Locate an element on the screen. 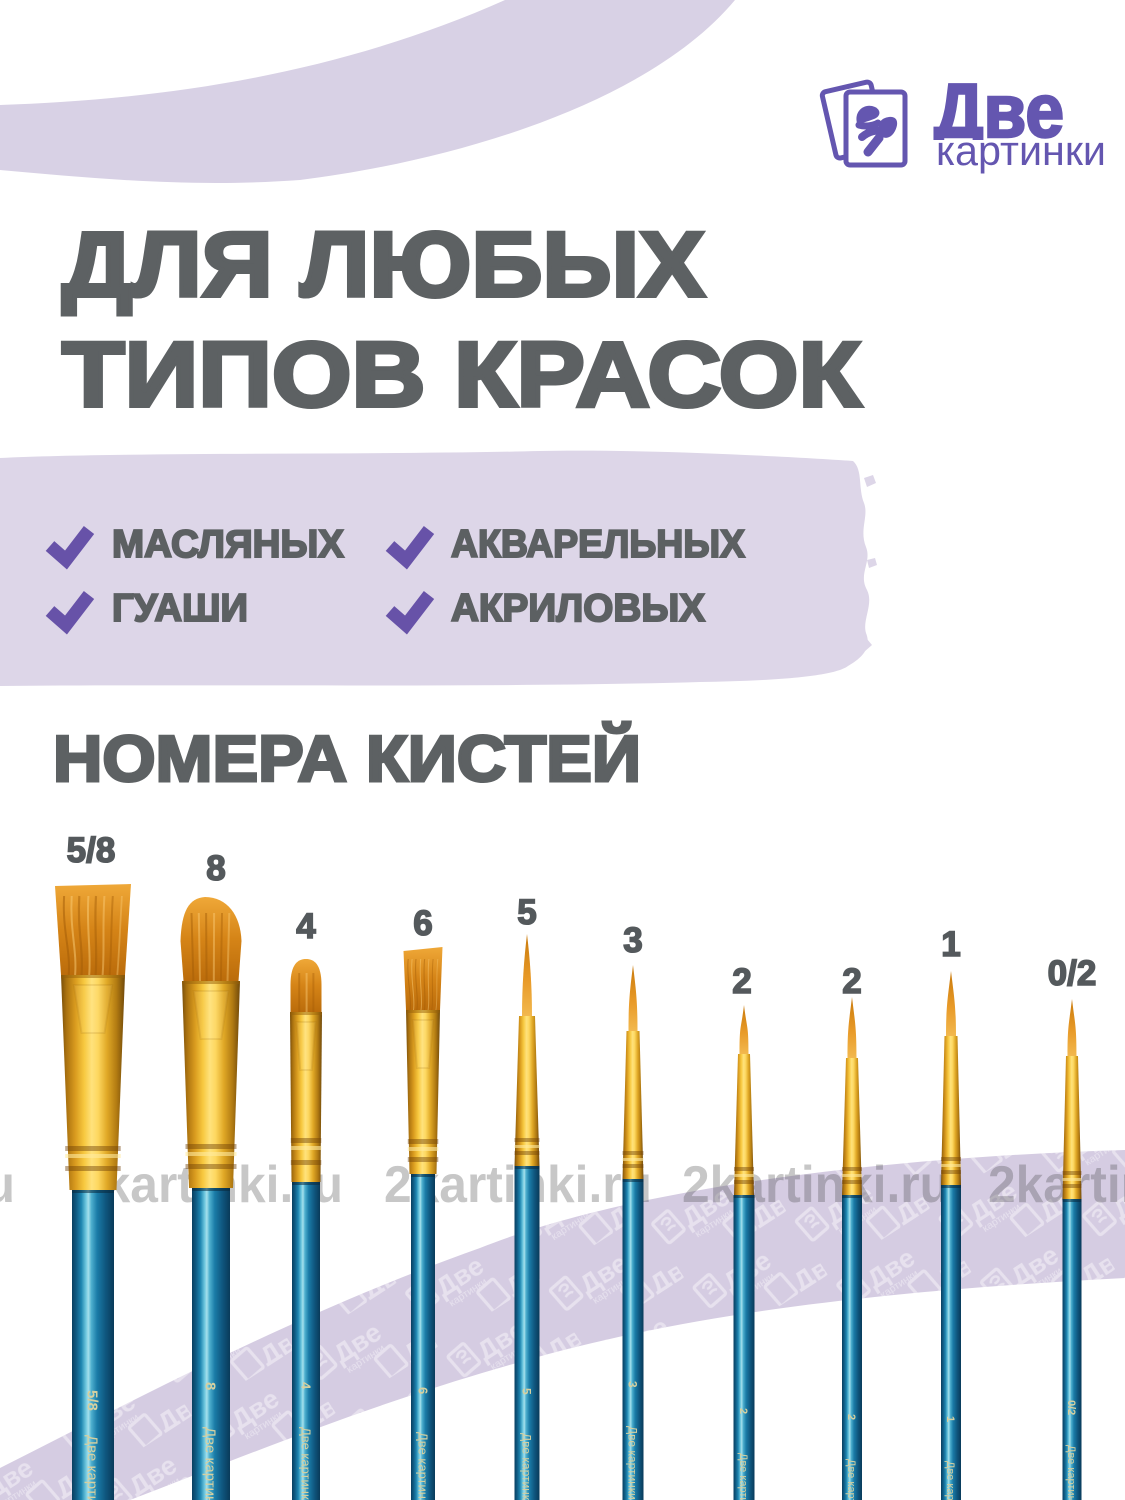 Image resolution: width=1125 pixels, height=1500 pixels. svg-text: Две is located at coordinates (999, 111).